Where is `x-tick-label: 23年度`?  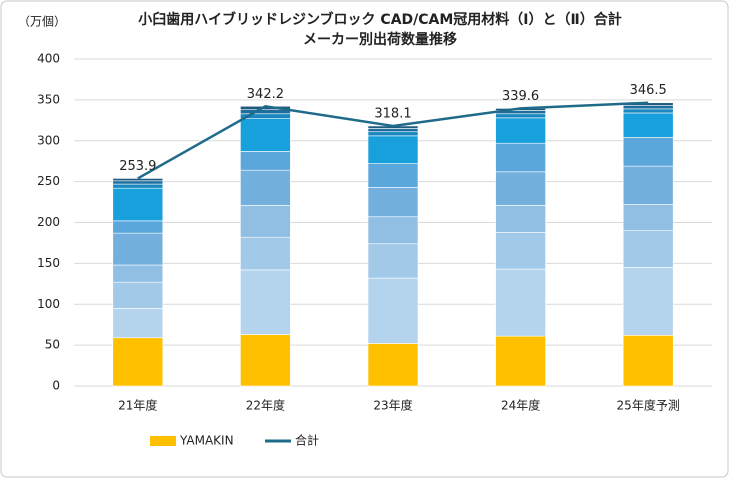
x-tick-label: 23年度 is located at coordinates (392, 405).